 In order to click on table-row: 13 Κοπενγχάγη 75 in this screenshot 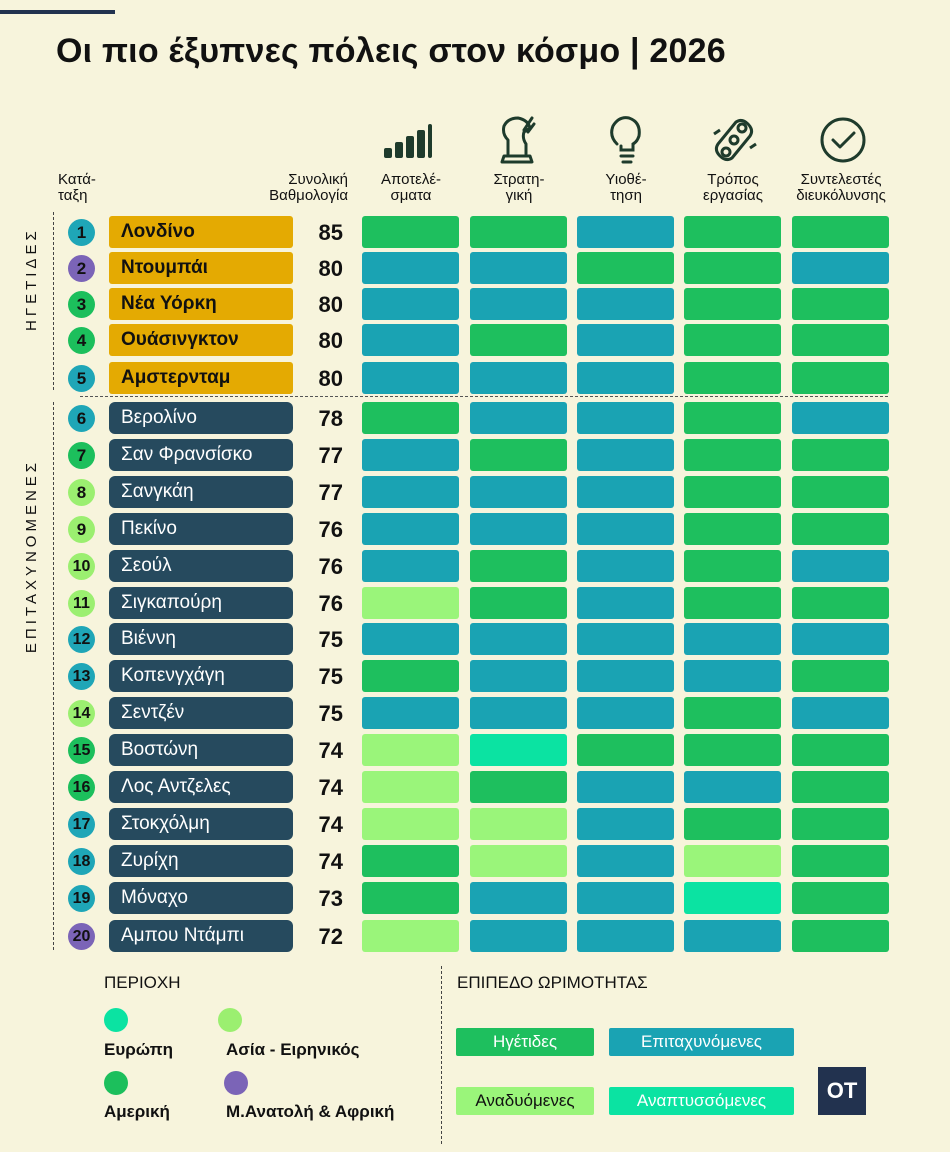, I will do `click(475, 676)`.